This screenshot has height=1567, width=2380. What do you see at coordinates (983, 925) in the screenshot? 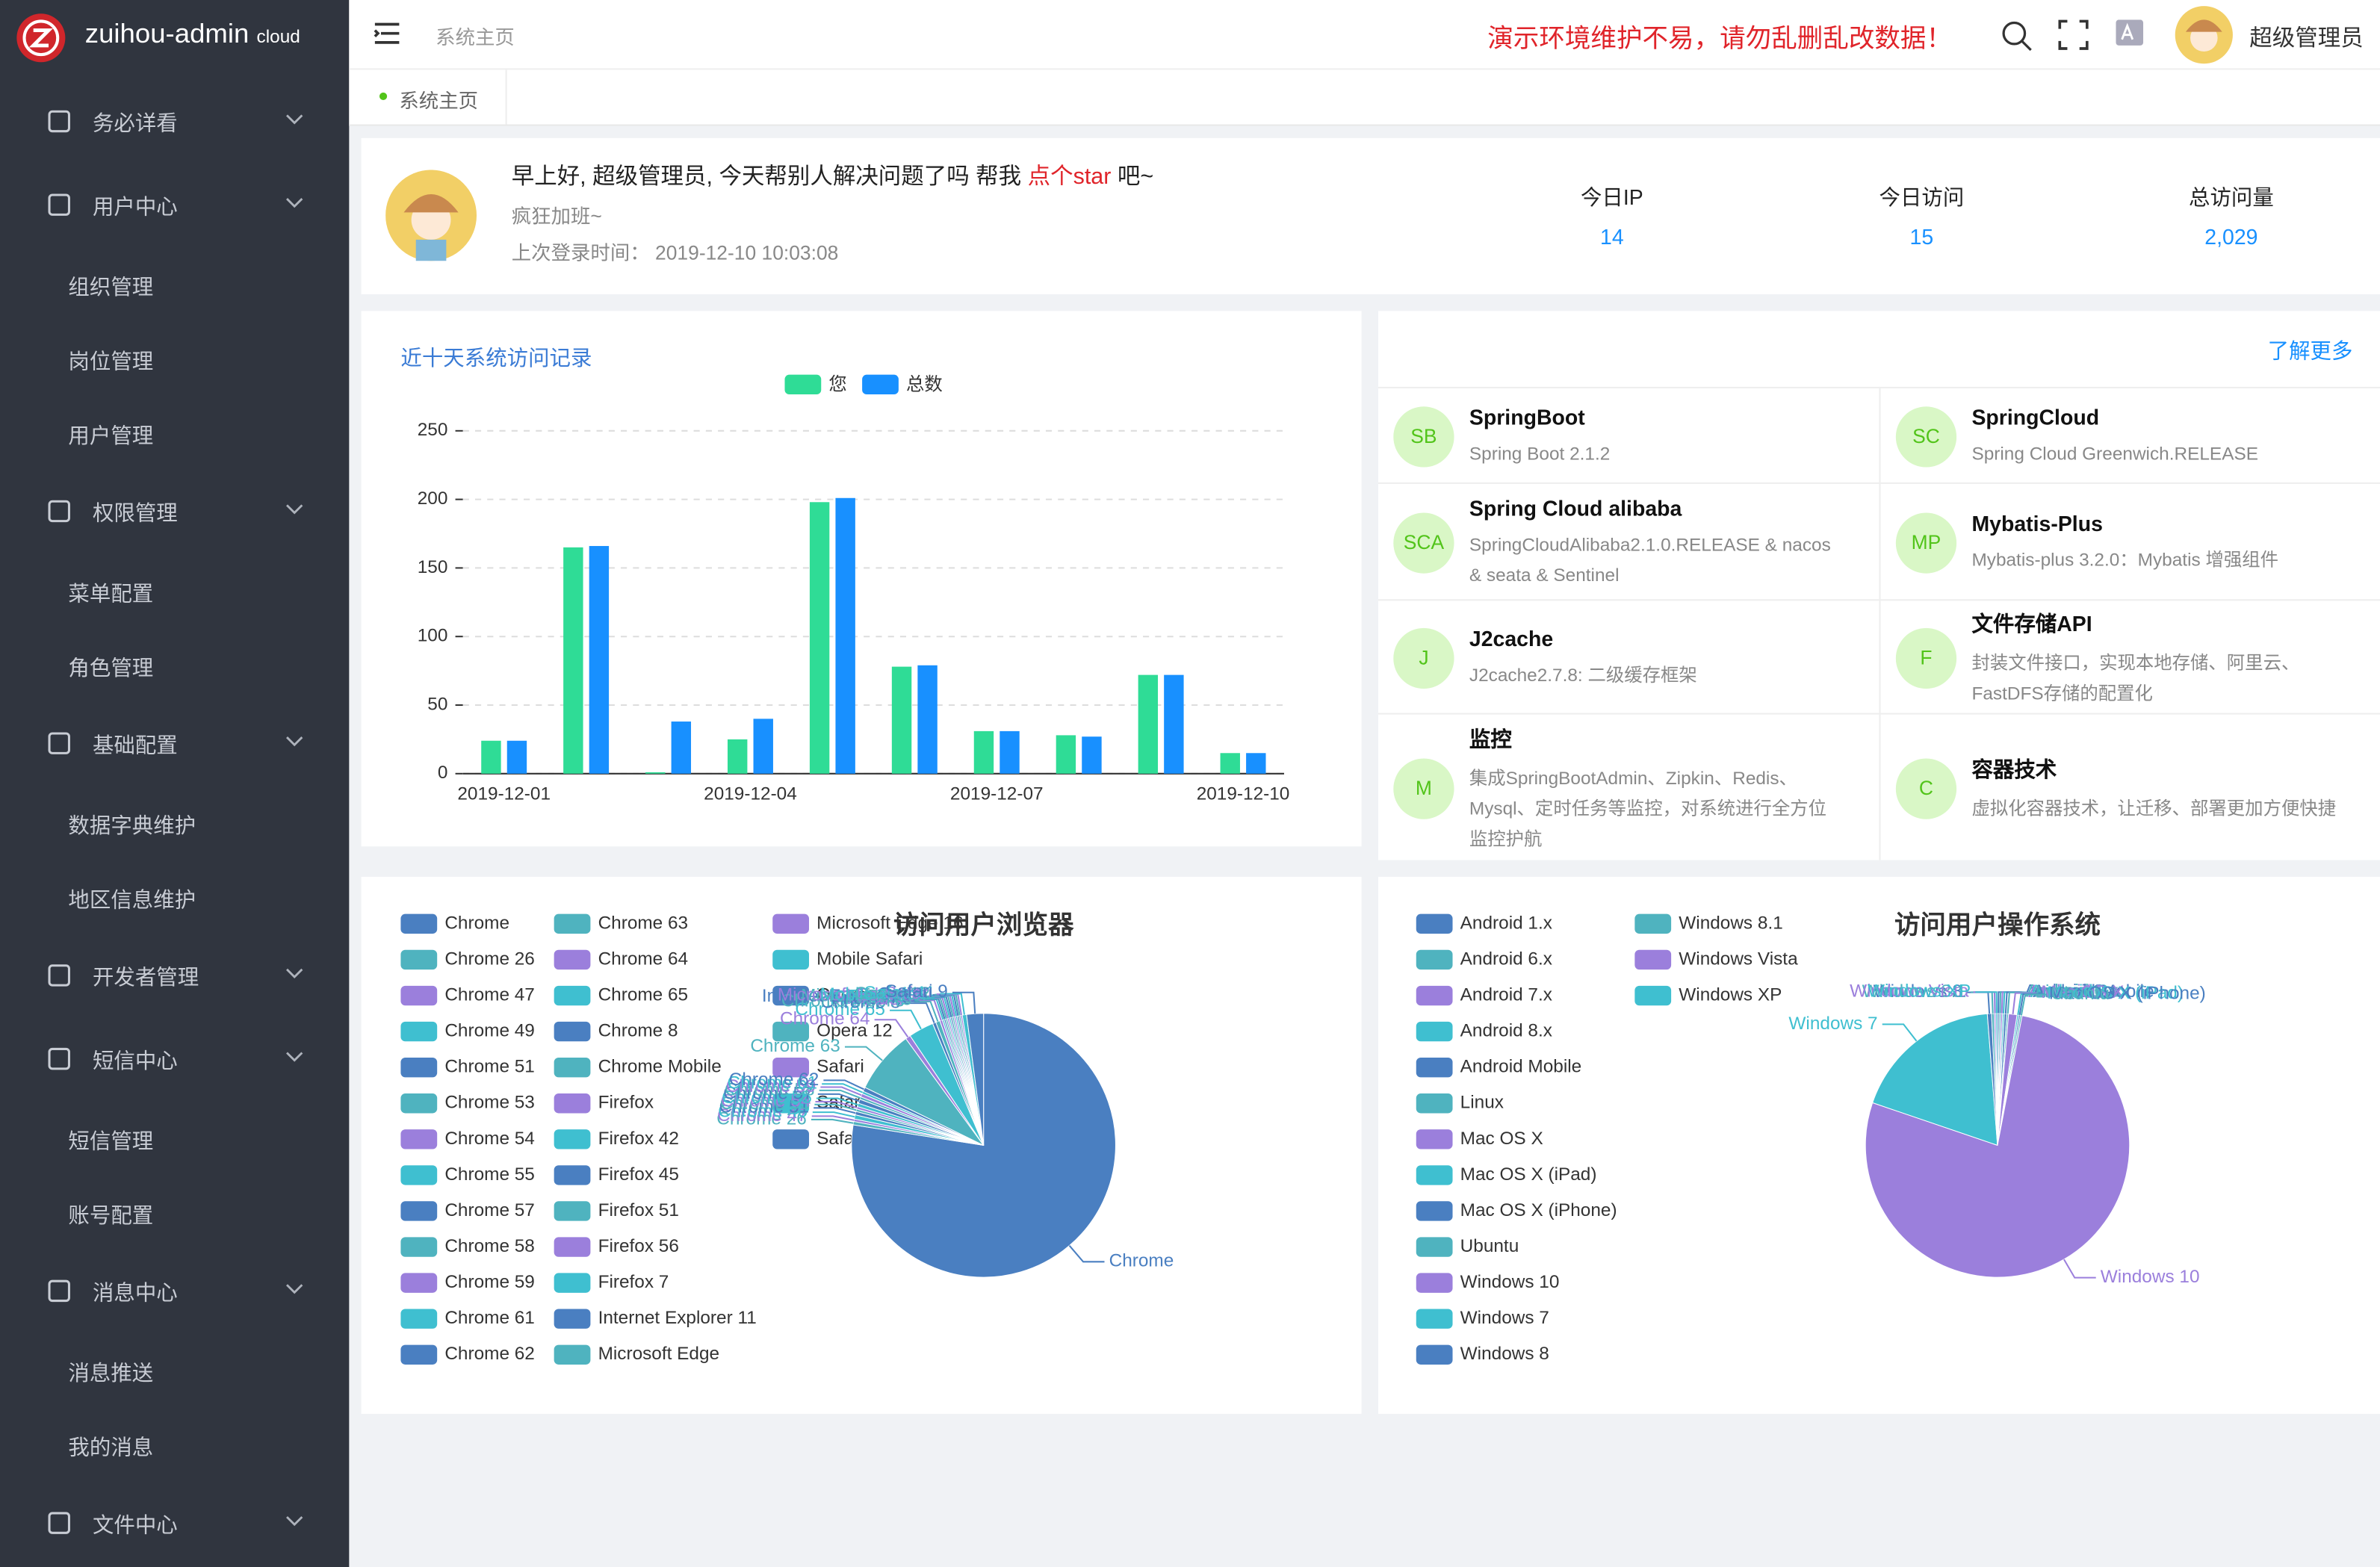
I see `chart-title: 访问用户浏览器` at bounding box center [983, 925].